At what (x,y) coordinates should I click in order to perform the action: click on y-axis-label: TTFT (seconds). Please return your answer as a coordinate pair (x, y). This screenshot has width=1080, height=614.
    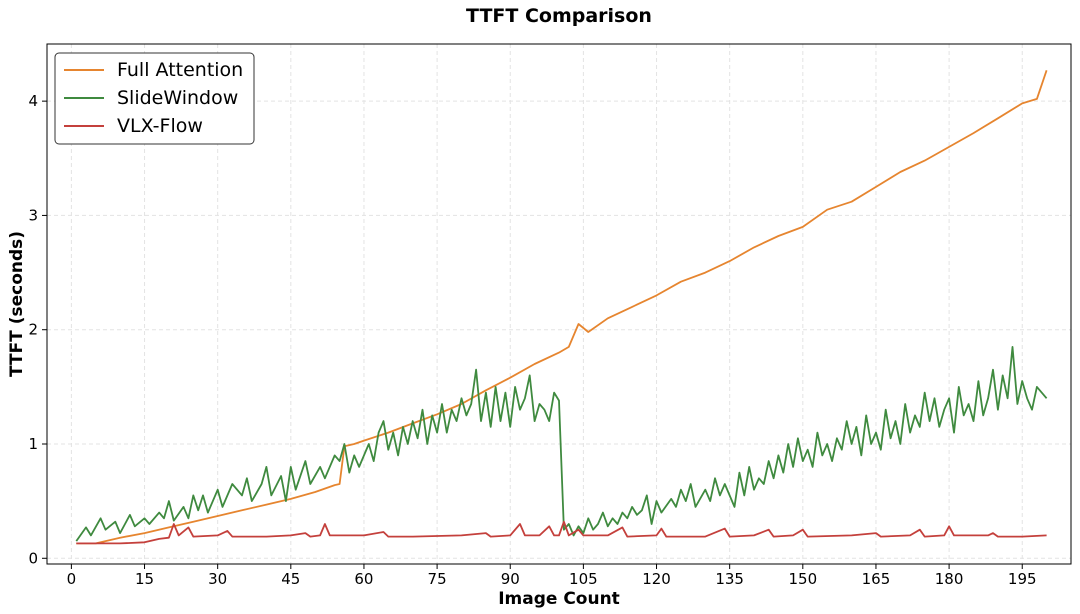
    Looking at the image, I should click on (17, 304).